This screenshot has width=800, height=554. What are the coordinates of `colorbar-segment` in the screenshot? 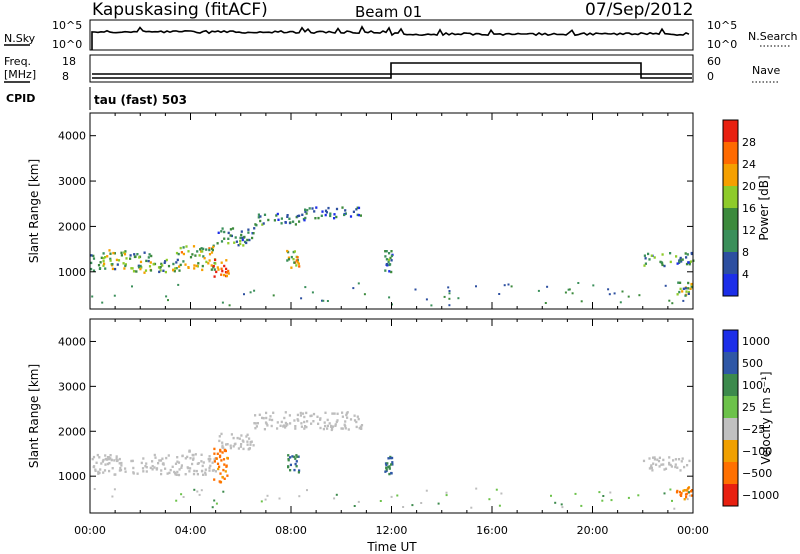 It's located at (730, 341).